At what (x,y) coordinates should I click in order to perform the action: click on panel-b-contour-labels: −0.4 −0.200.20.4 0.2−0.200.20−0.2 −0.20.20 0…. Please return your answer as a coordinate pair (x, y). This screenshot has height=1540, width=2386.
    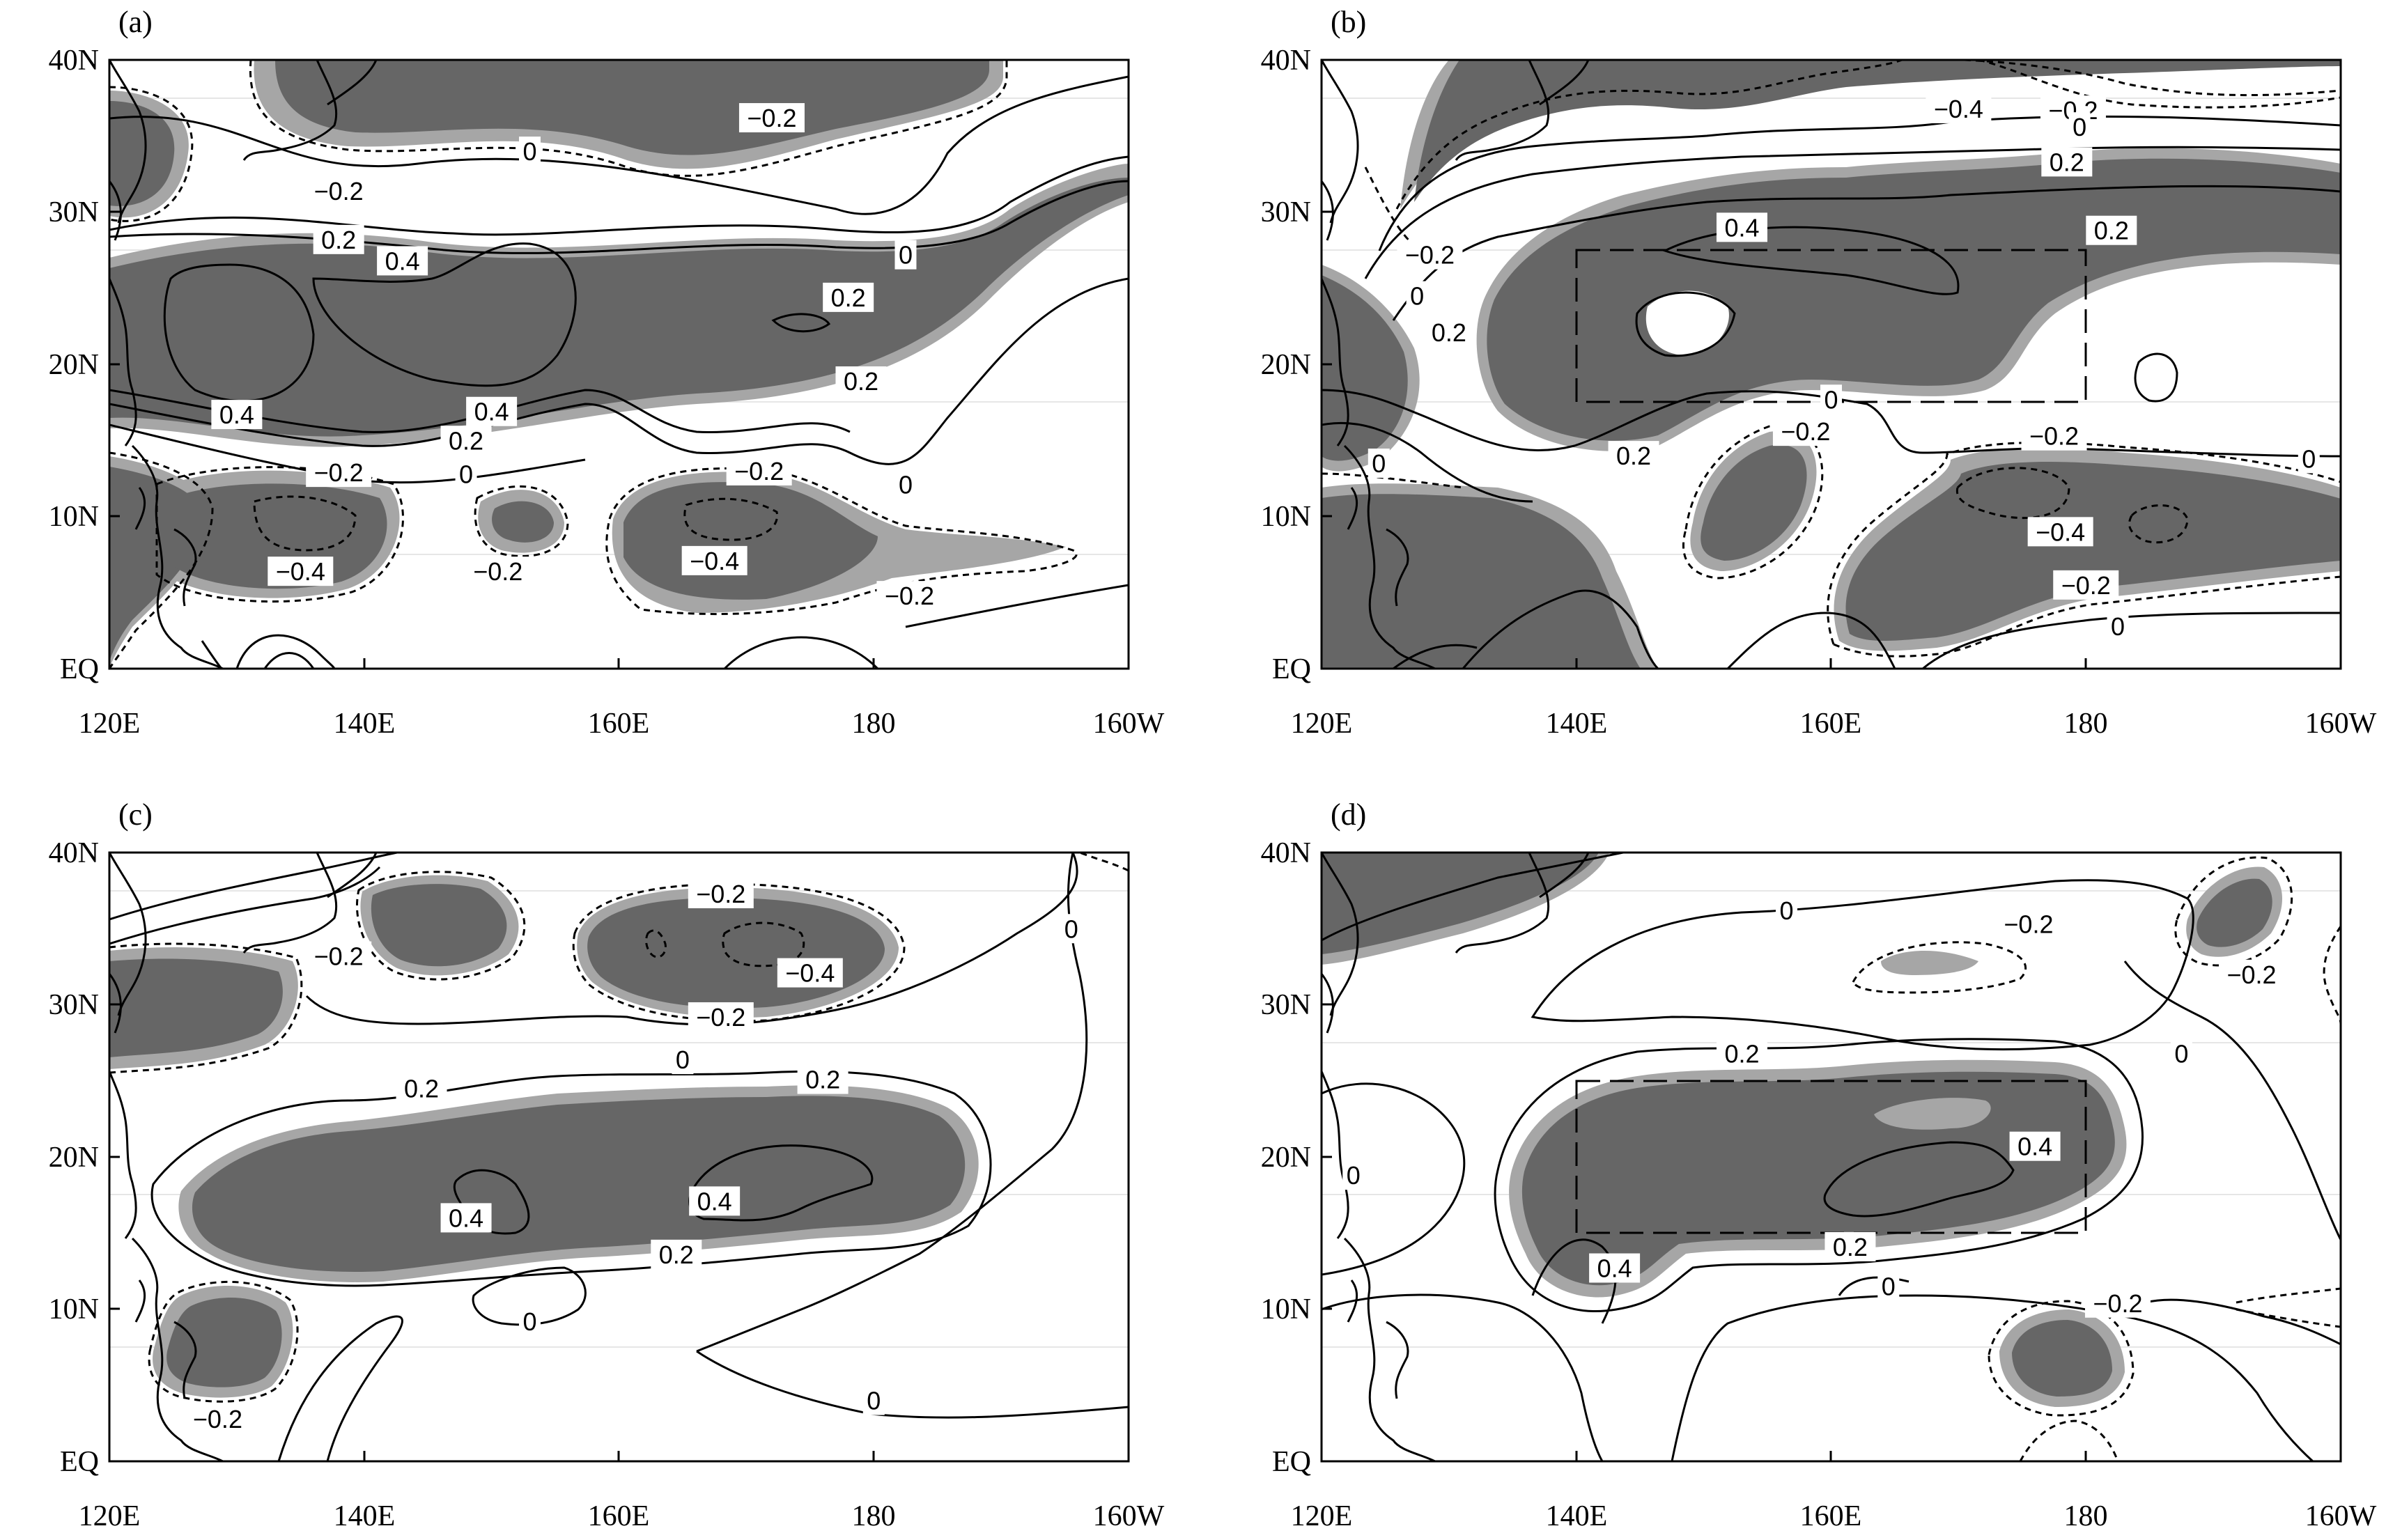
    Looking at the image, I should click on (1844, 367).